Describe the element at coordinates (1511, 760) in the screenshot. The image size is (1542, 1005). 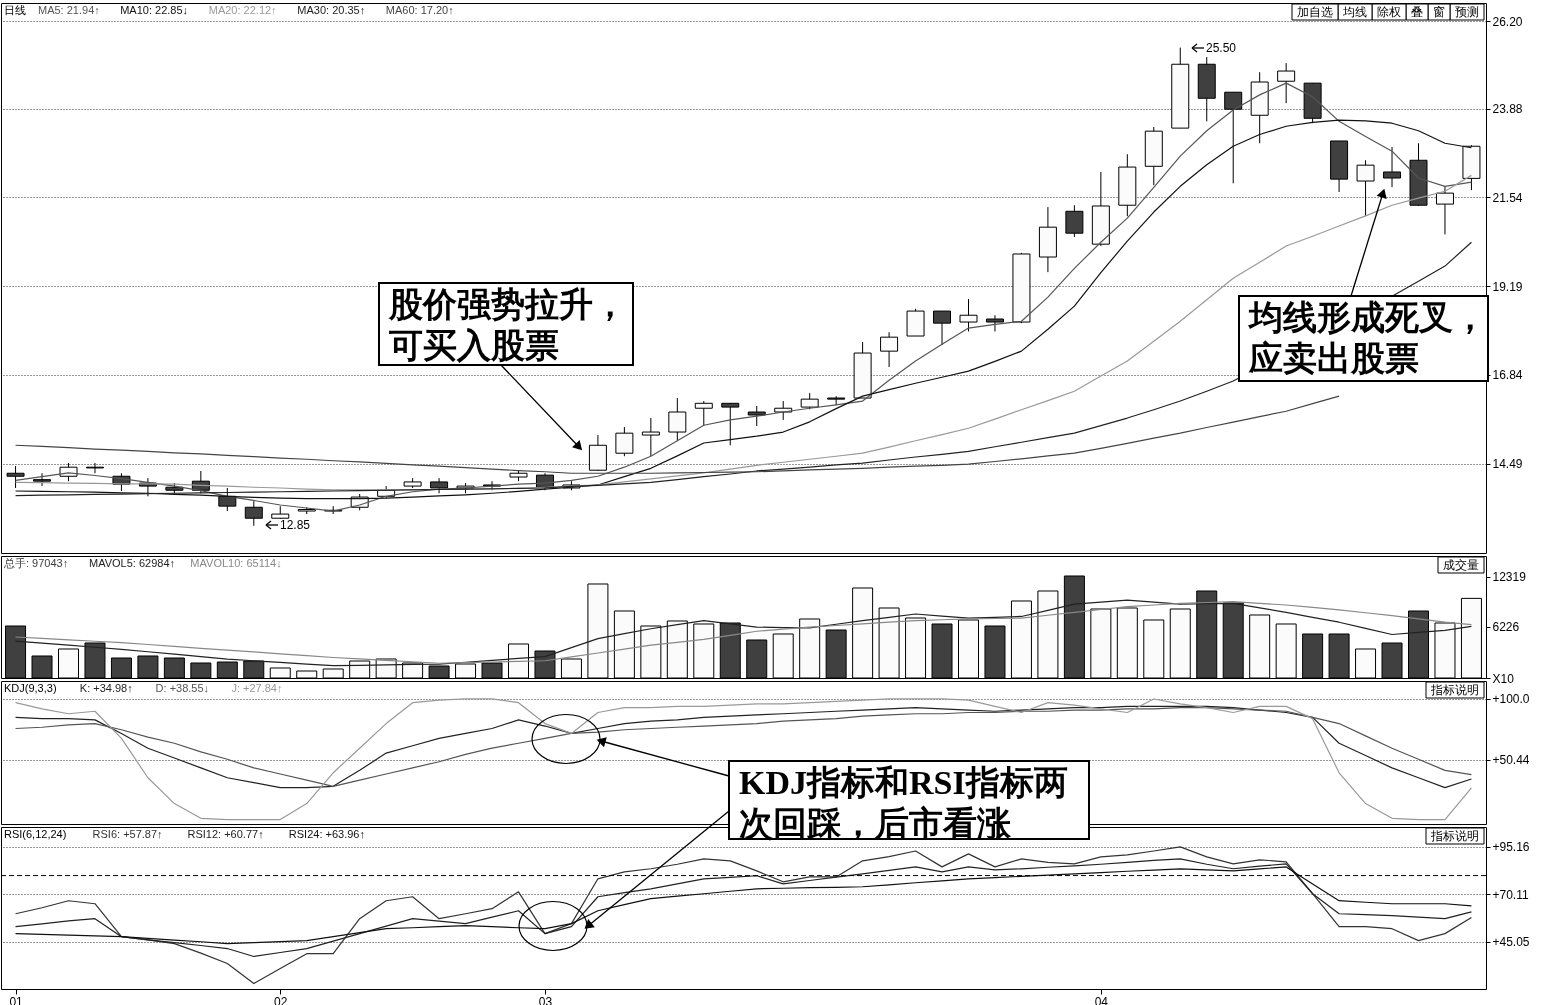
I see `y-tick-label: +50.44` at that location.